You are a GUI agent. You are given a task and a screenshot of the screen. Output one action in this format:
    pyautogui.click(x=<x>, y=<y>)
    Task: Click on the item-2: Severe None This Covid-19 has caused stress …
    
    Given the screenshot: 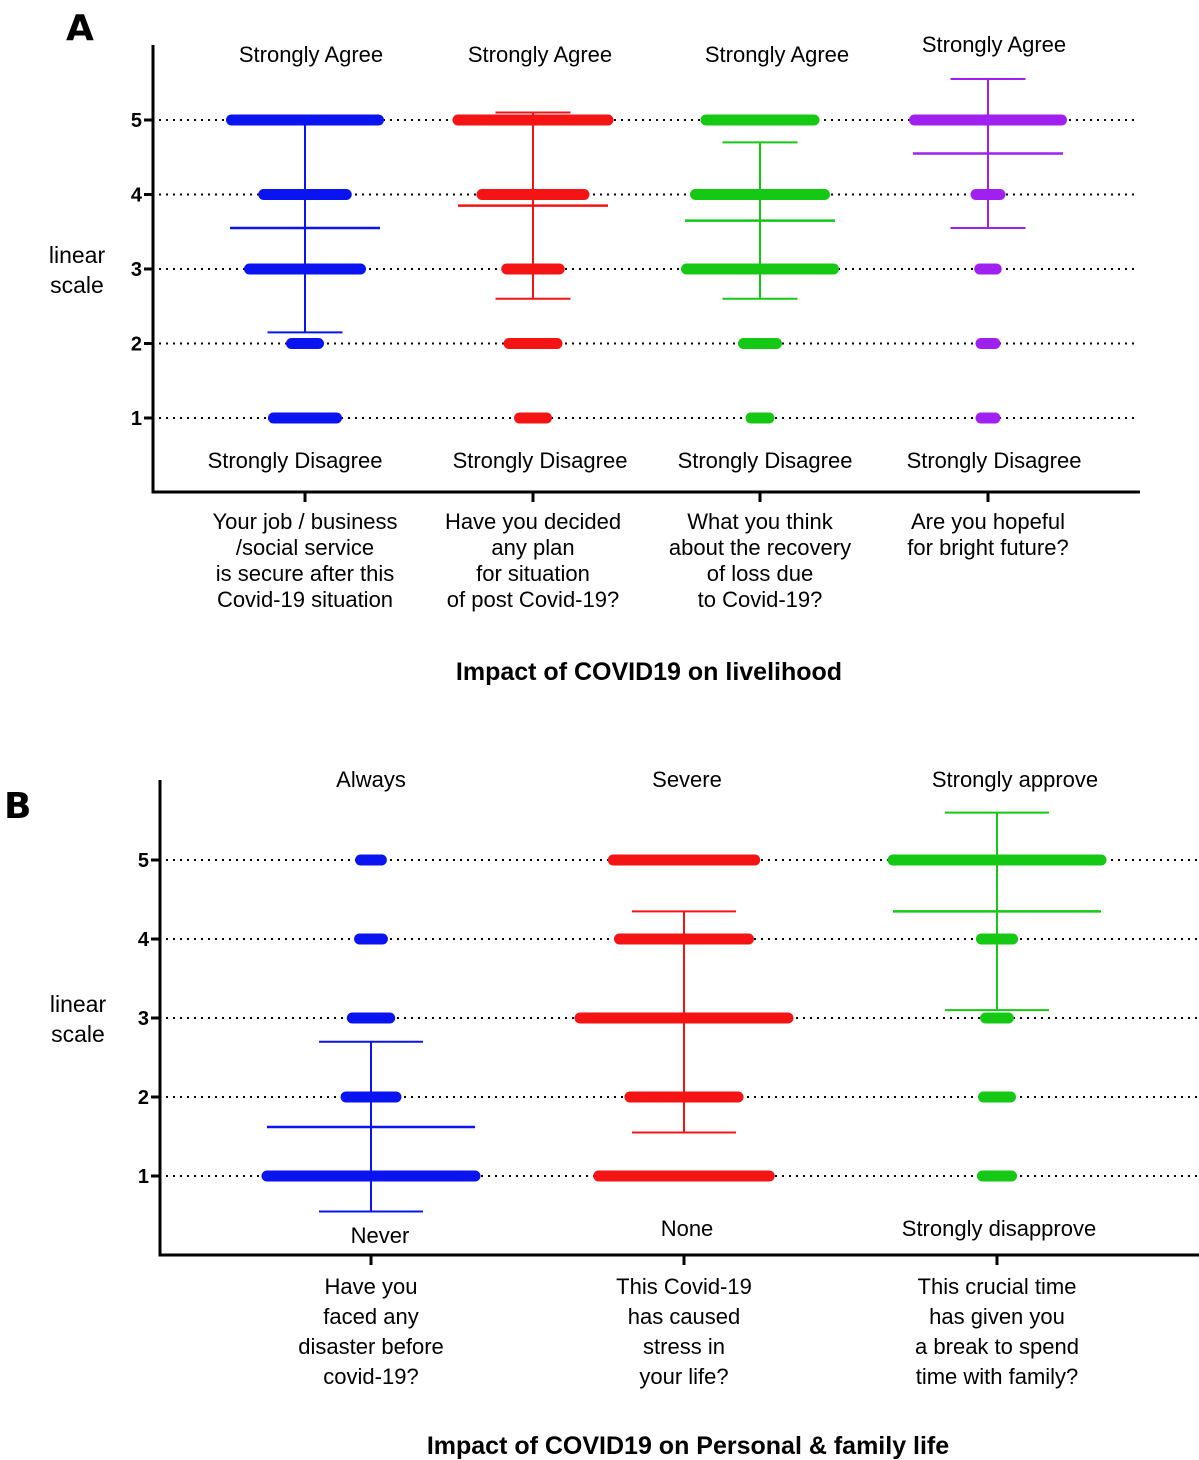 What is the action you would take?
    pyautogui.click(x=684, y=1078)
    